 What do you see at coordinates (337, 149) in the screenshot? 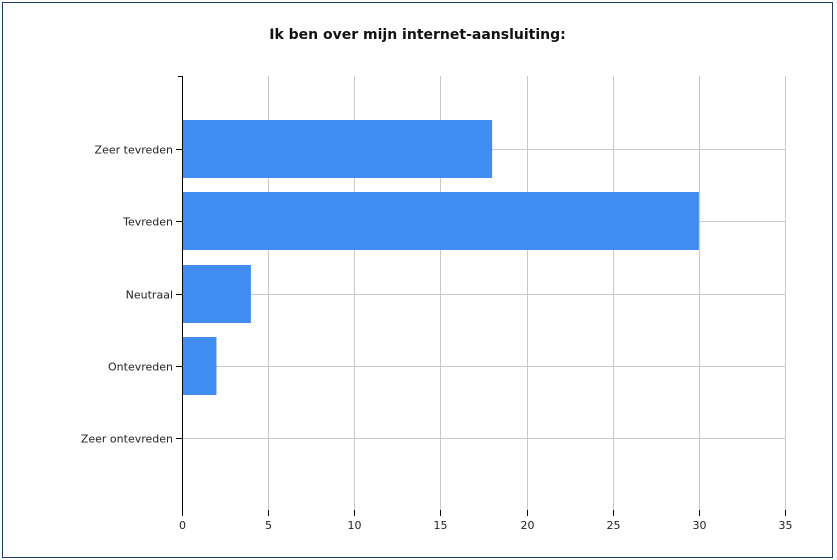
I see `bar-zeer-tevreden` at bounding box center [337, 149].